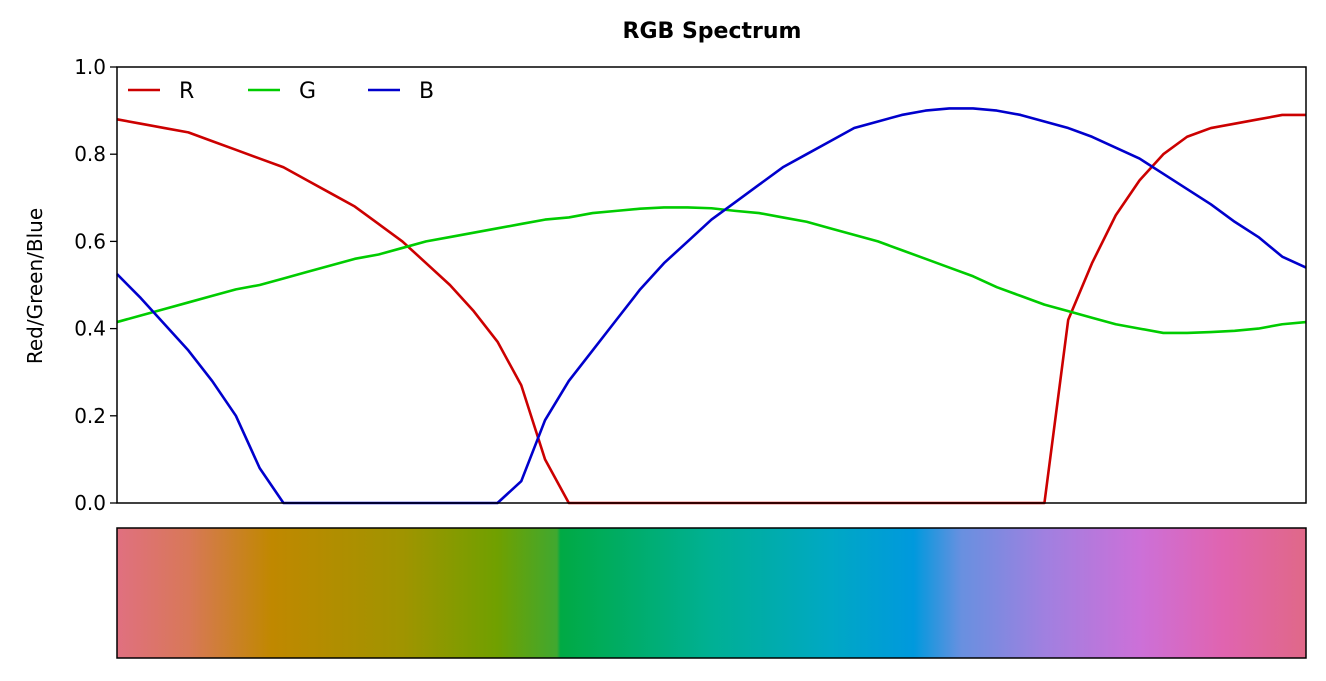 The height and width of the screenshot is (681, 1326). What do you see at coordinates (307, 91) in the screenshot?
I see `legend-label-g: G` at bounding box center [307, 91].